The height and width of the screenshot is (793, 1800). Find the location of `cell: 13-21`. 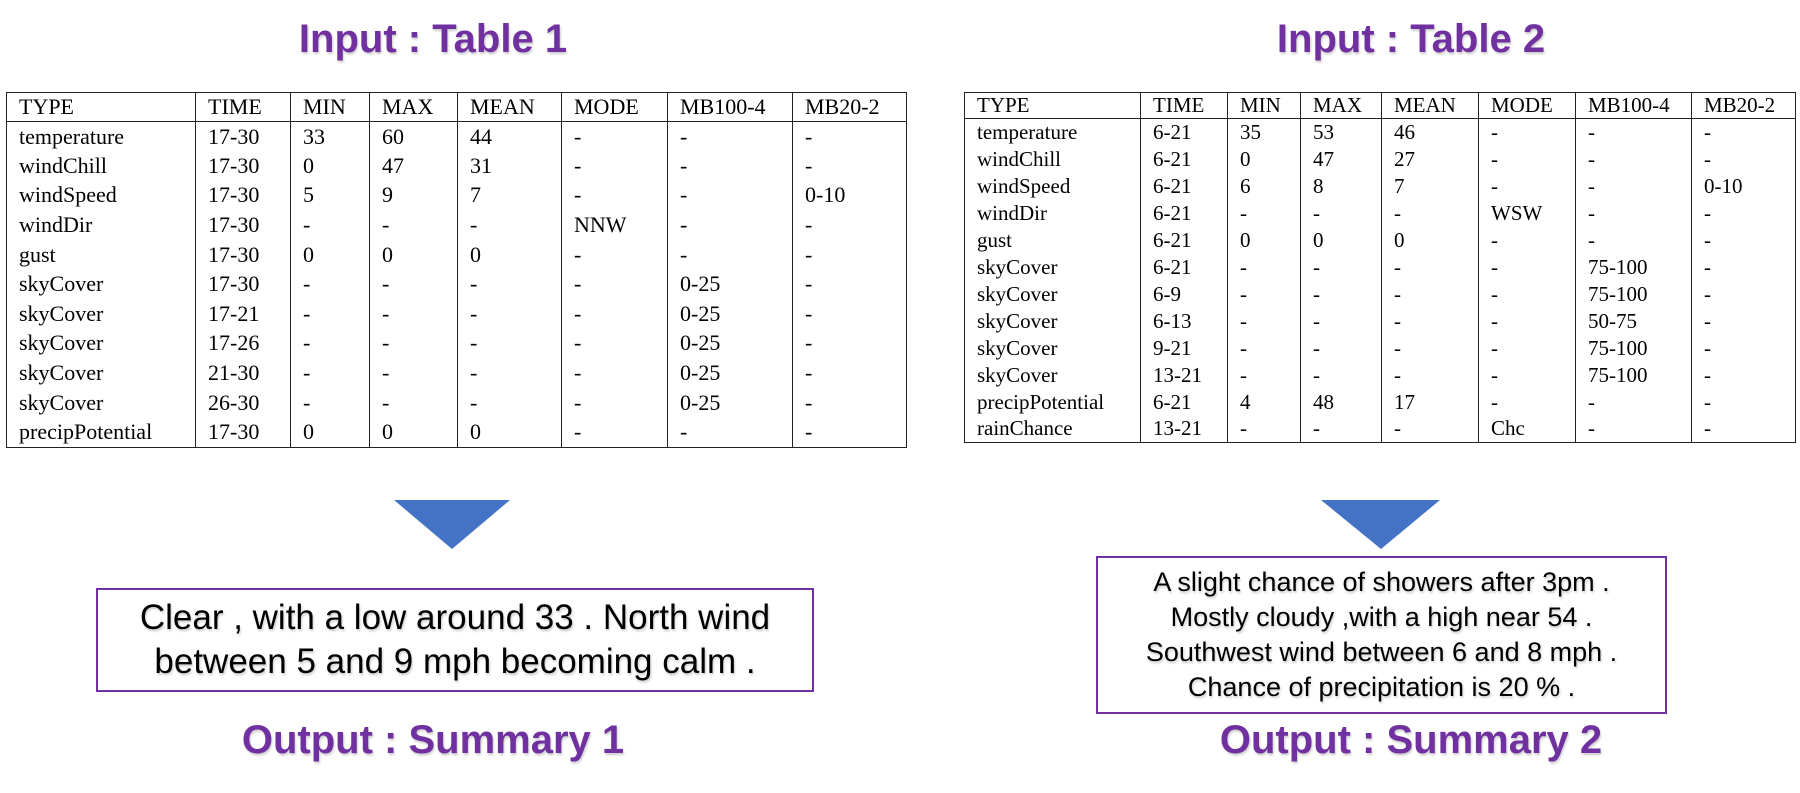

cell: 13-21 is located at coordinates (1184, 429).